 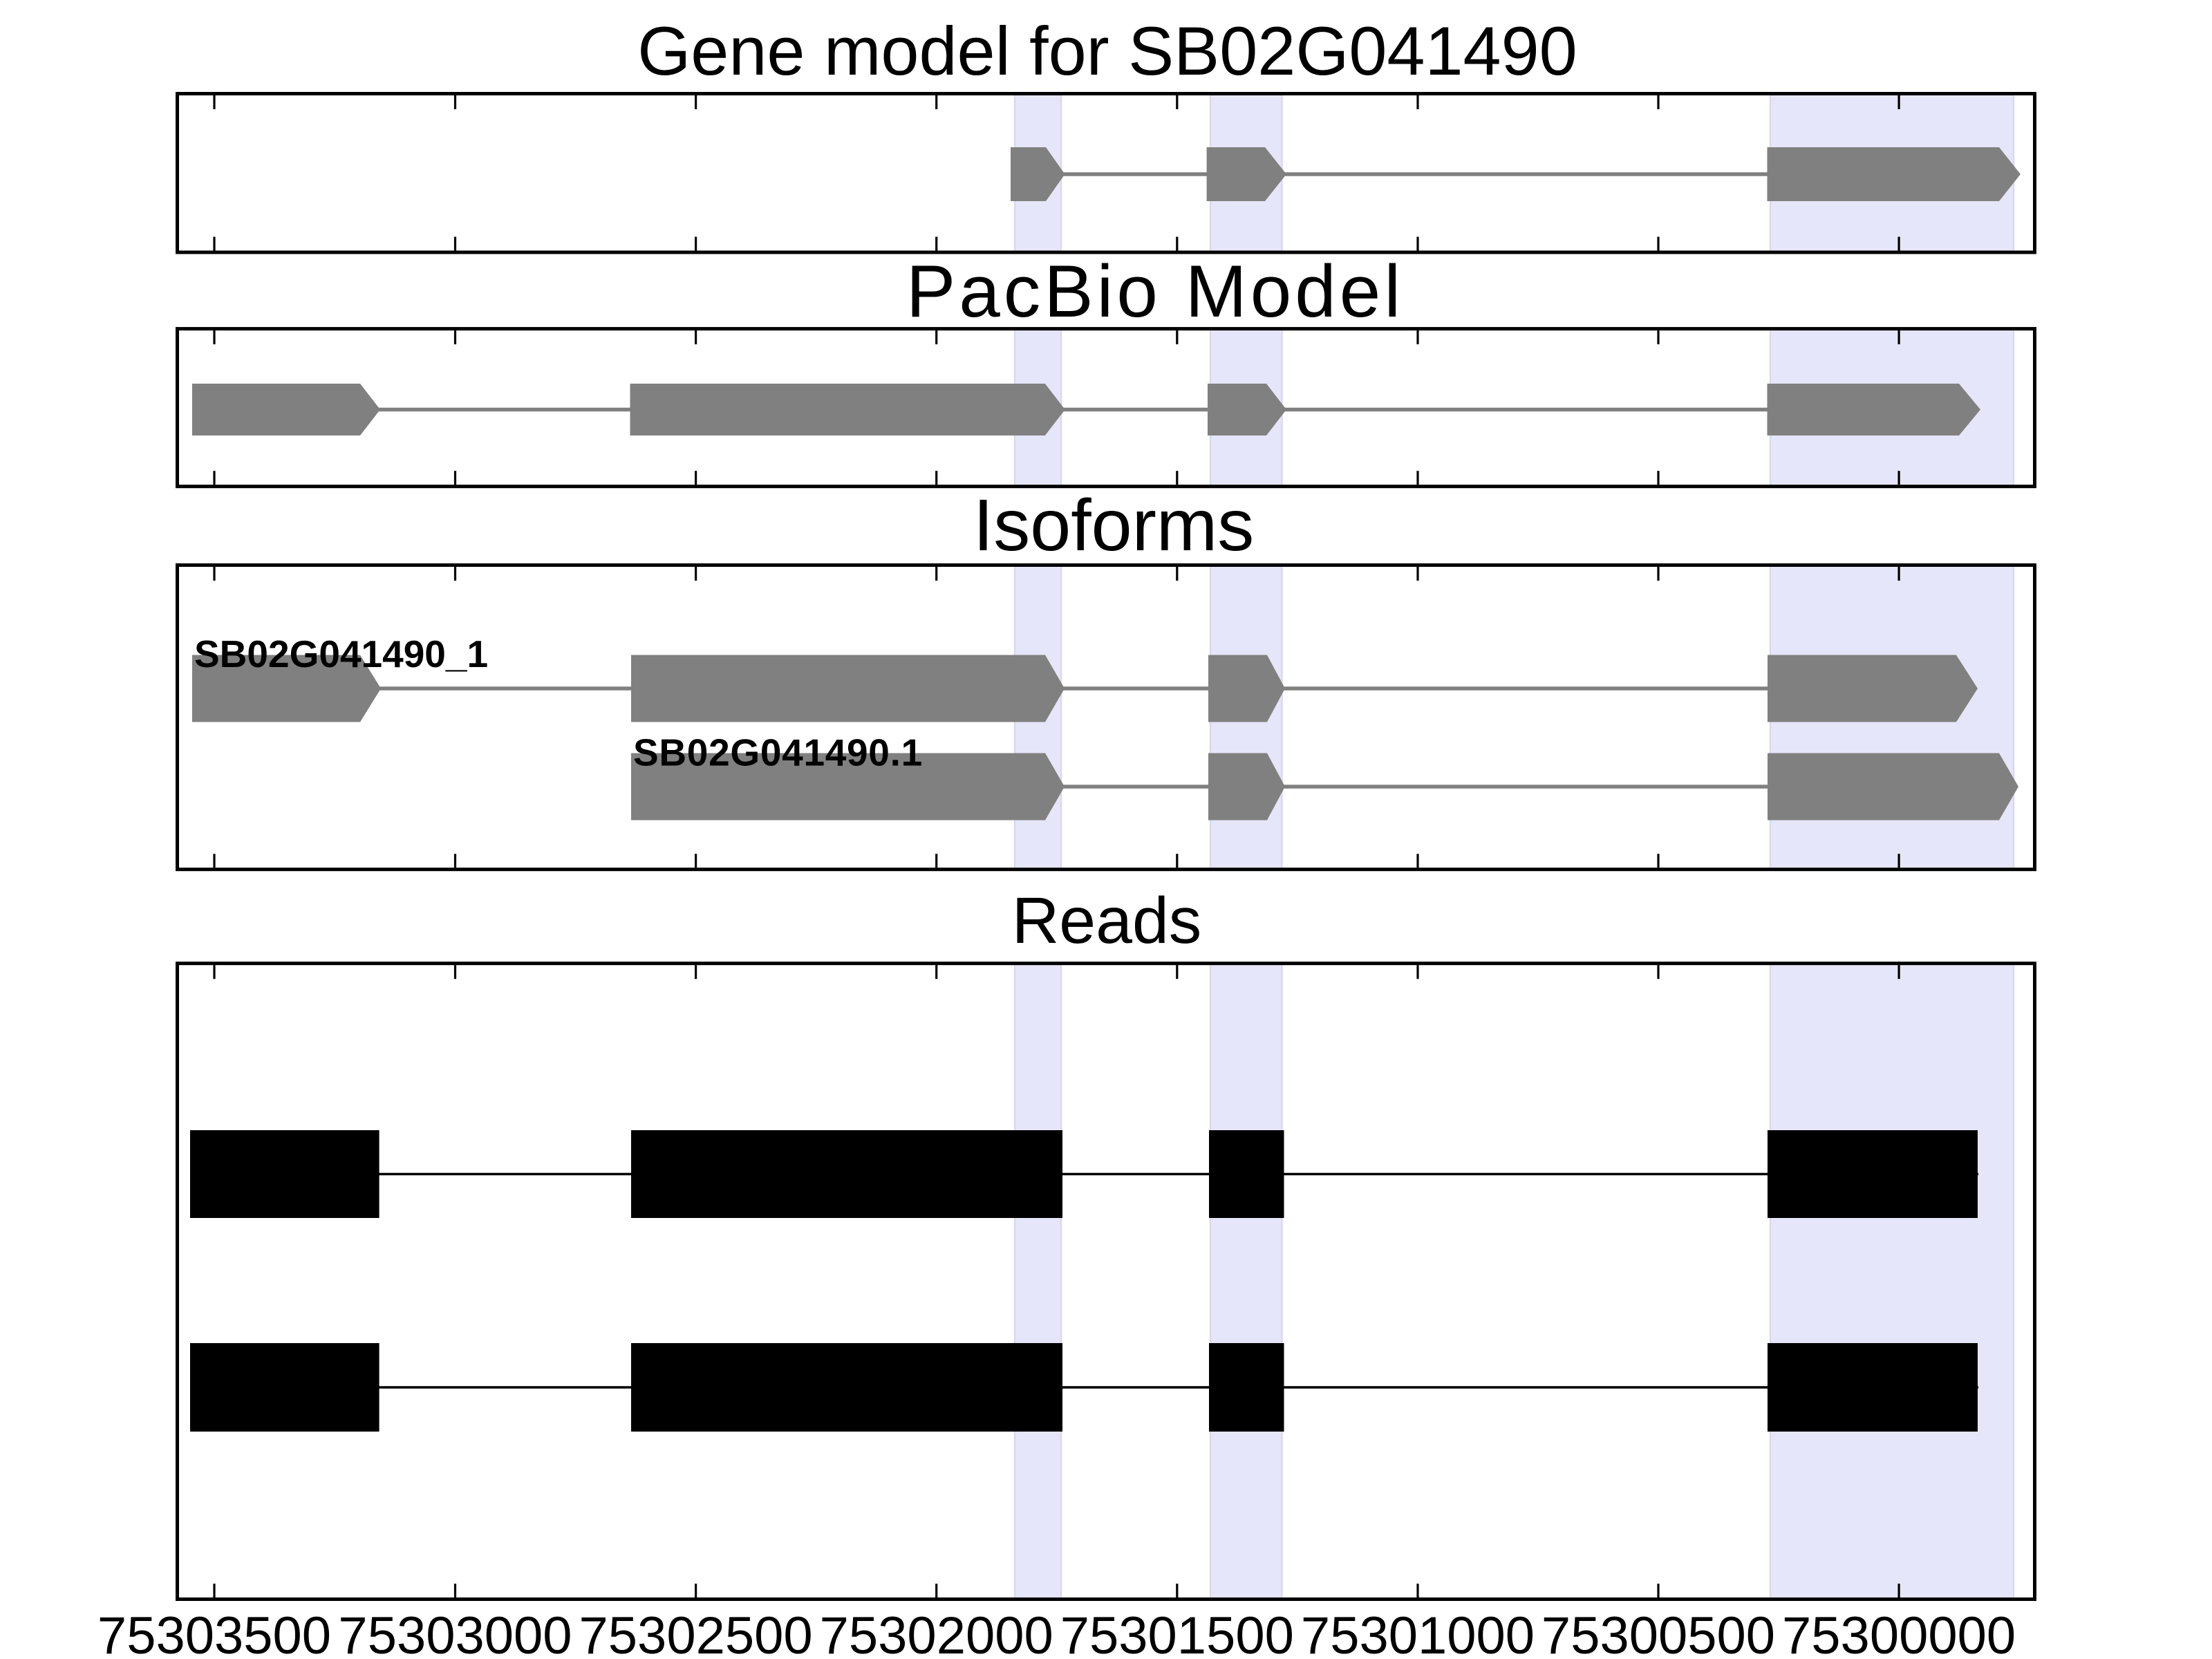 I want to click on svg-text: 75302500, so click(x=696, y=1633).